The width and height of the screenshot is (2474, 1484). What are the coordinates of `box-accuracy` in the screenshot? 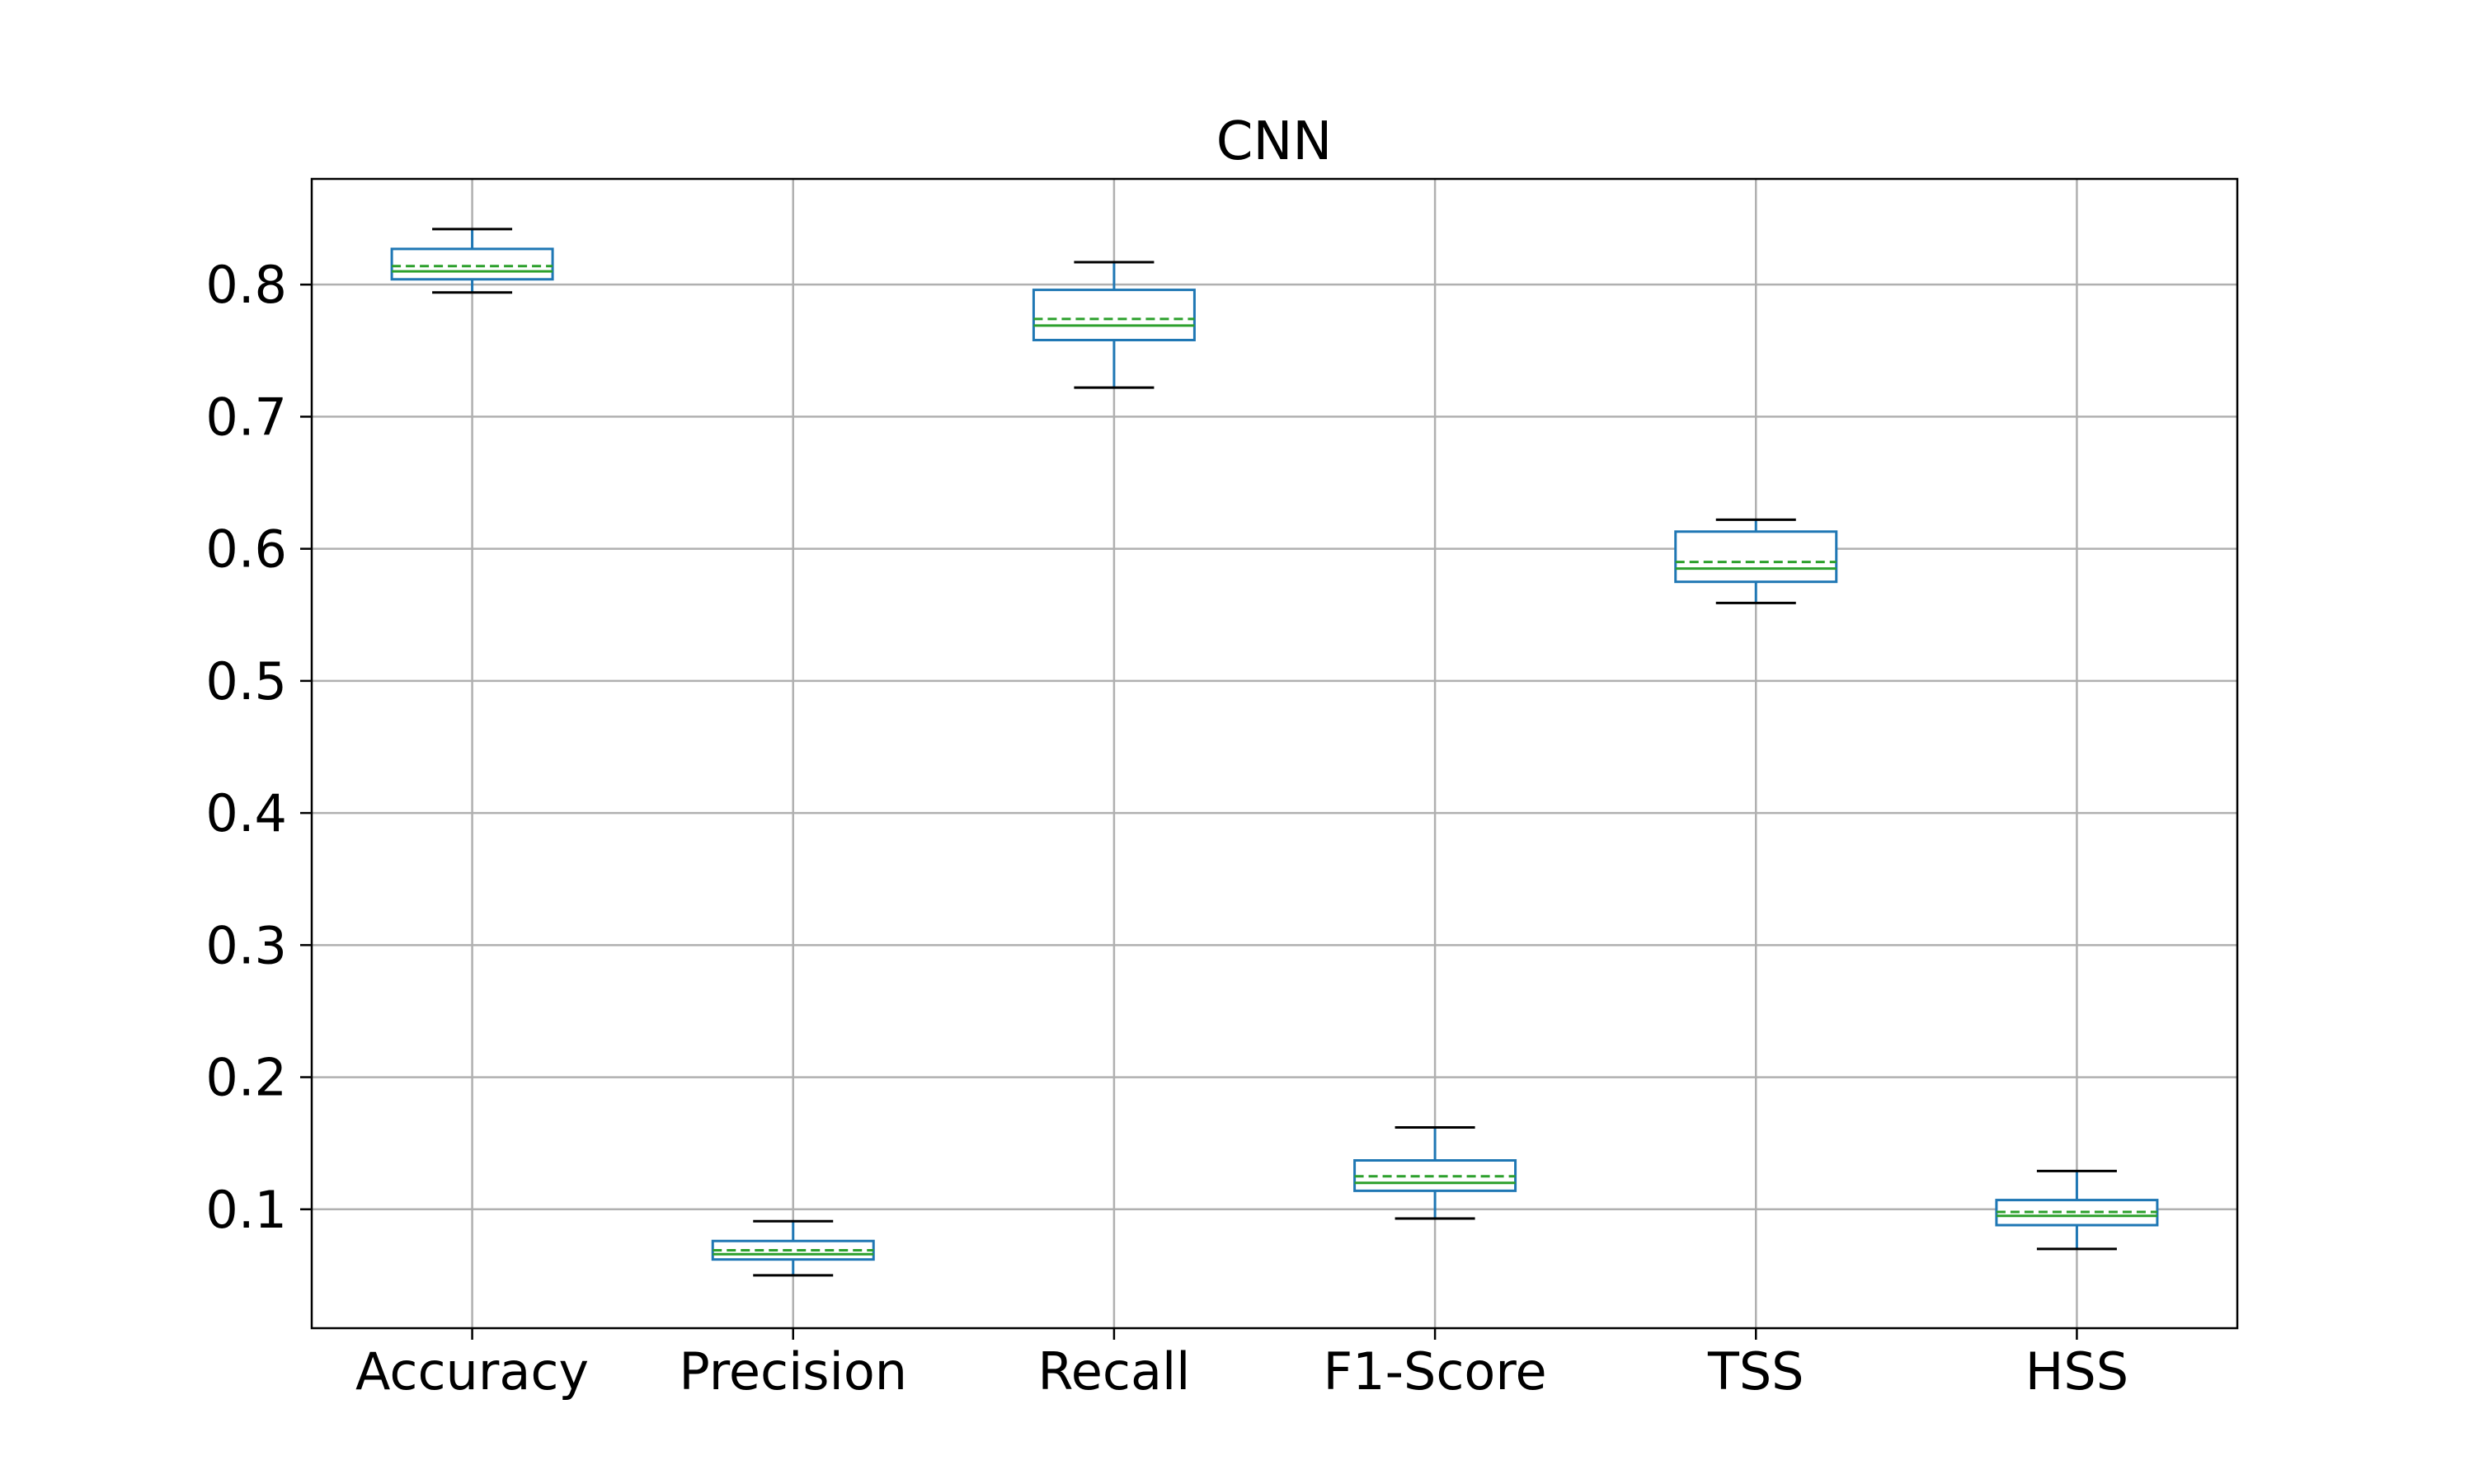 It's located at (472, 261).